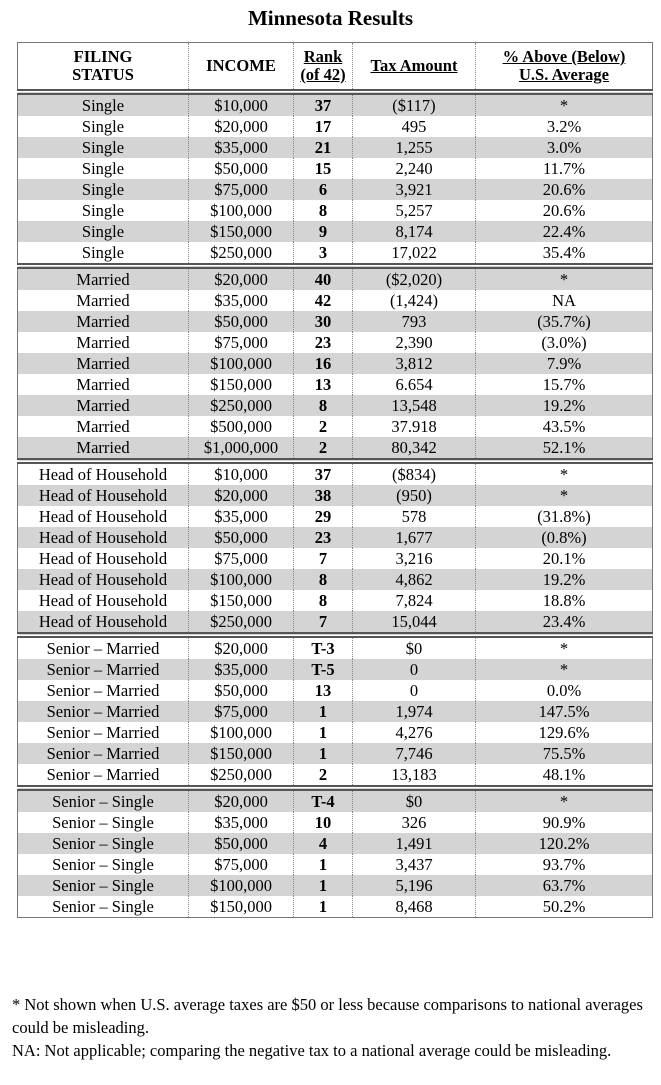  I want to click on table-cell: 3,812, so click(414, 363).